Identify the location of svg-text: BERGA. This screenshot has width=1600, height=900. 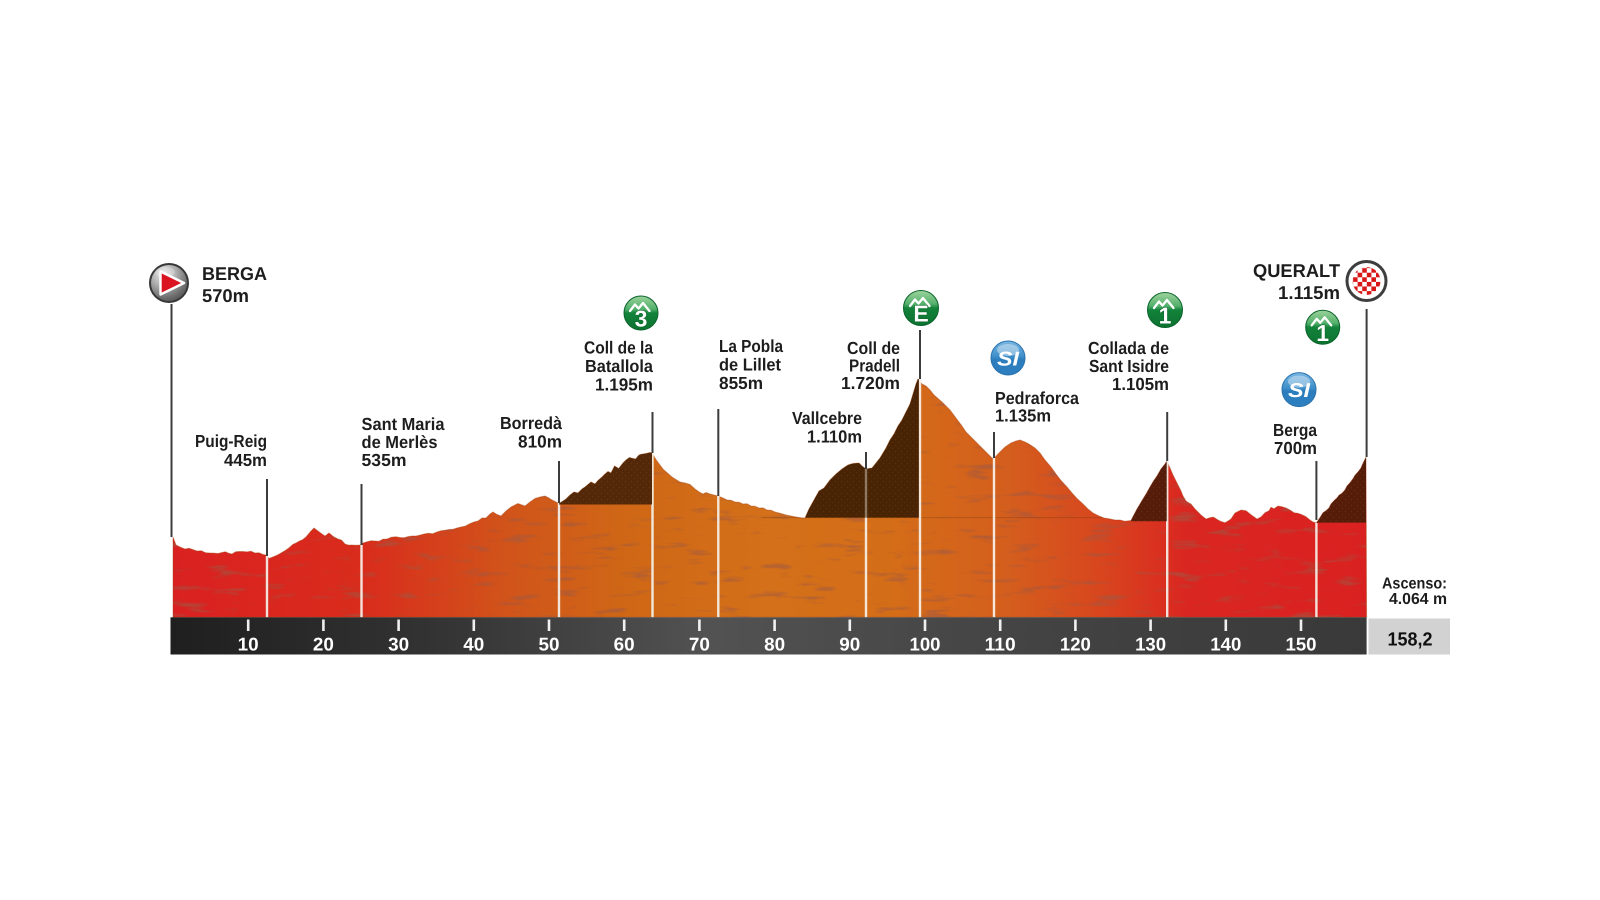
(234, 273).